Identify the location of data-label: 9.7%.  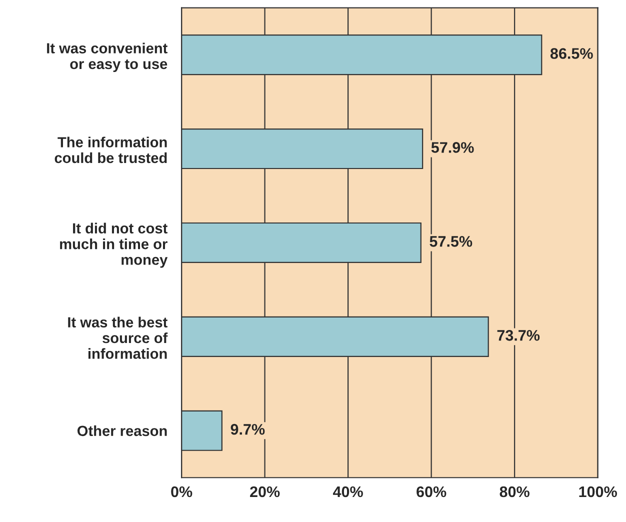
(247, 429).